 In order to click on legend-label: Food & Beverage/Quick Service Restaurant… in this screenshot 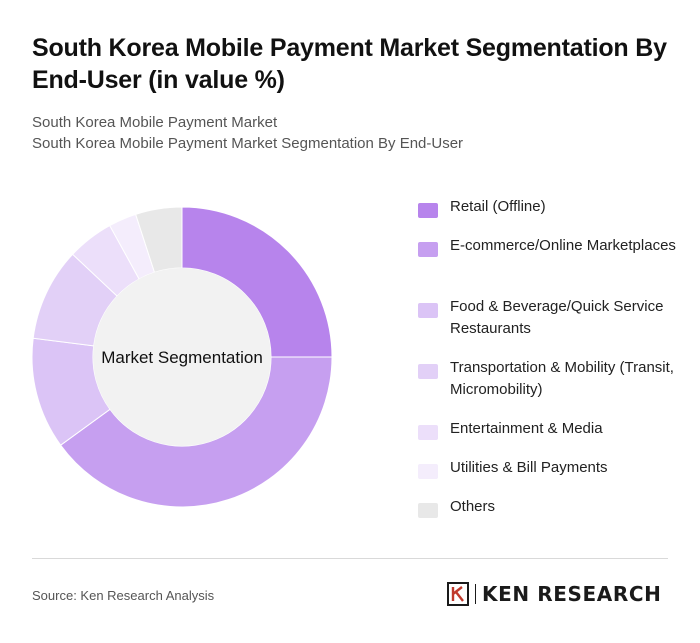, I will do `click(557, 317)`.